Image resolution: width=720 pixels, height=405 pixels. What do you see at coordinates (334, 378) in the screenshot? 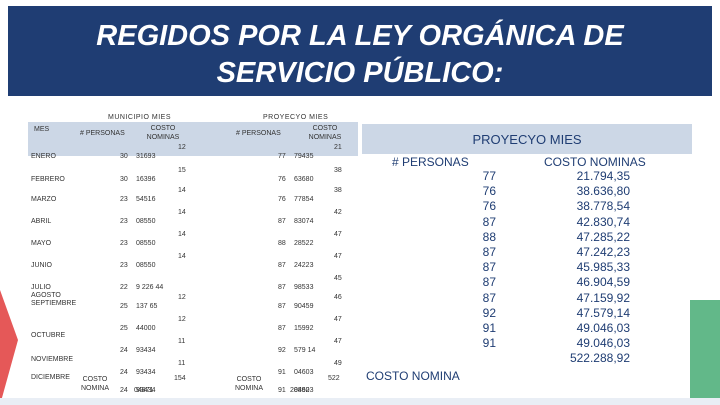
I see `footer-pro-top: 522` at bounding box center [334, 378].